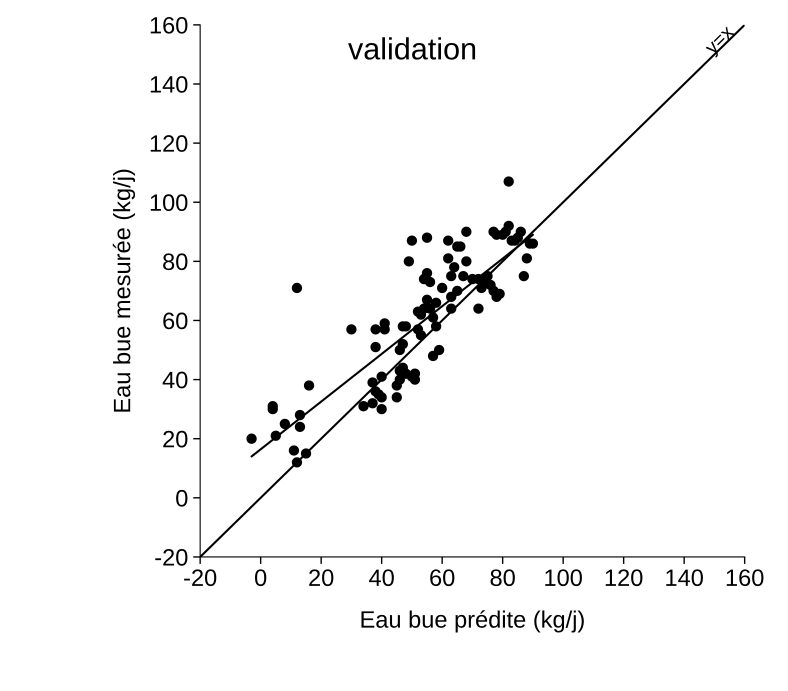 The width and height of the screenshot is (788, 691). What do you see at coordinates (182, 498) in the screenshot?
I see `y-tick-label: 0` at bounding box center [182, 498].